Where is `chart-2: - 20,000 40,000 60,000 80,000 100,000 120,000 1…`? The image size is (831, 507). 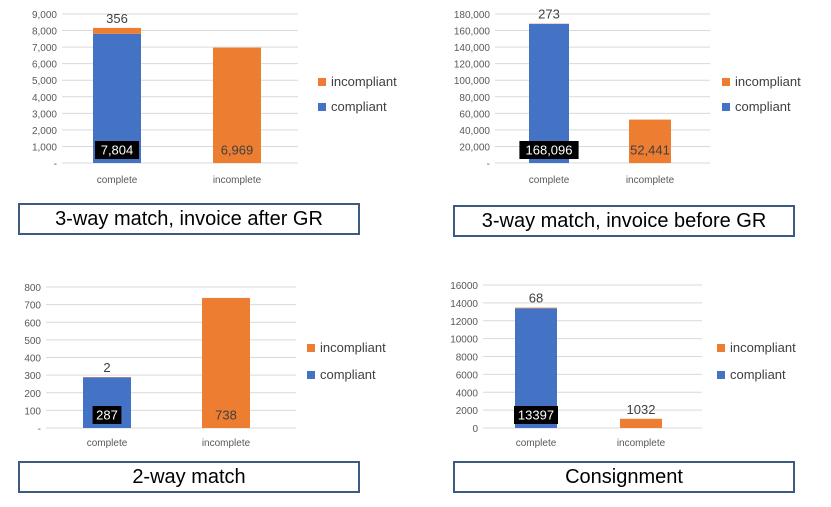
chart-2: - 20,000 40,000 60,000 80,000 100,000 120,000 1… is located at coordinates (627, 96).